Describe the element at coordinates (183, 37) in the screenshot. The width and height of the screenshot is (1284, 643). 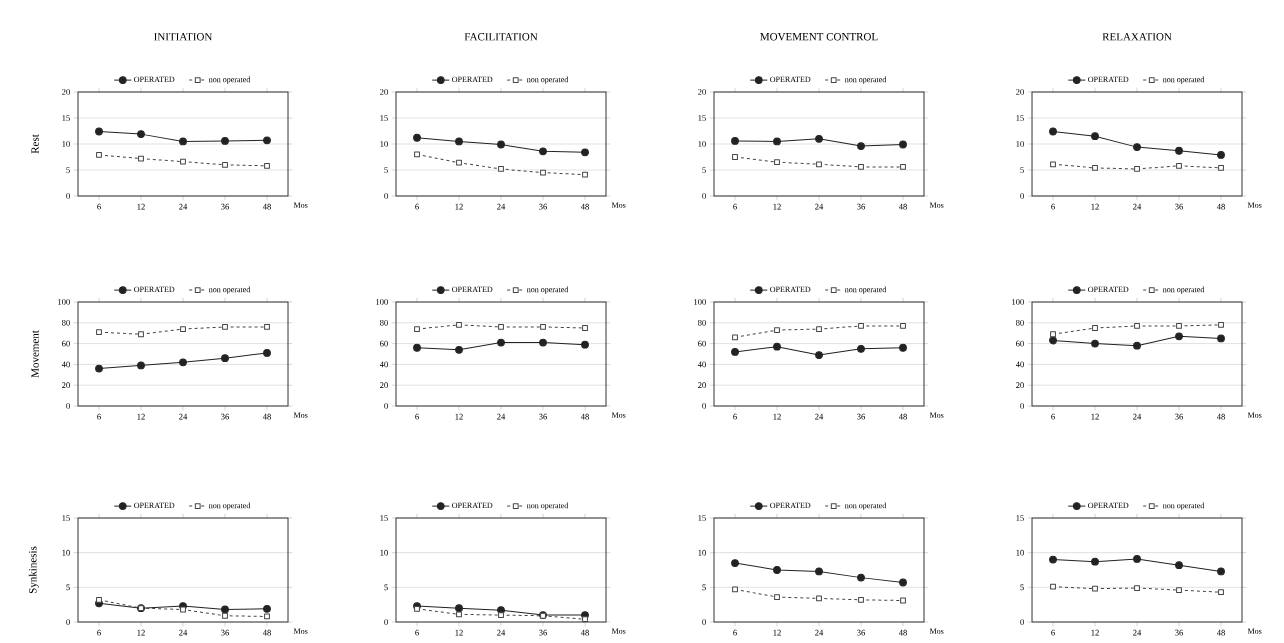
I see `chart-title: INITIATION` at that location.